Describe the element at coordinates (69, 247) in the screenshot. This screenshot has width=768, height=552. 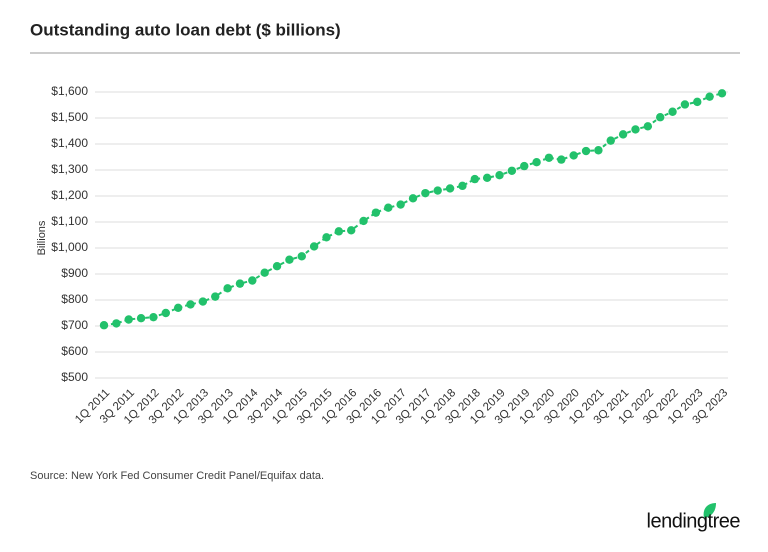
I see `y-tick-label: $1,000` at that location.